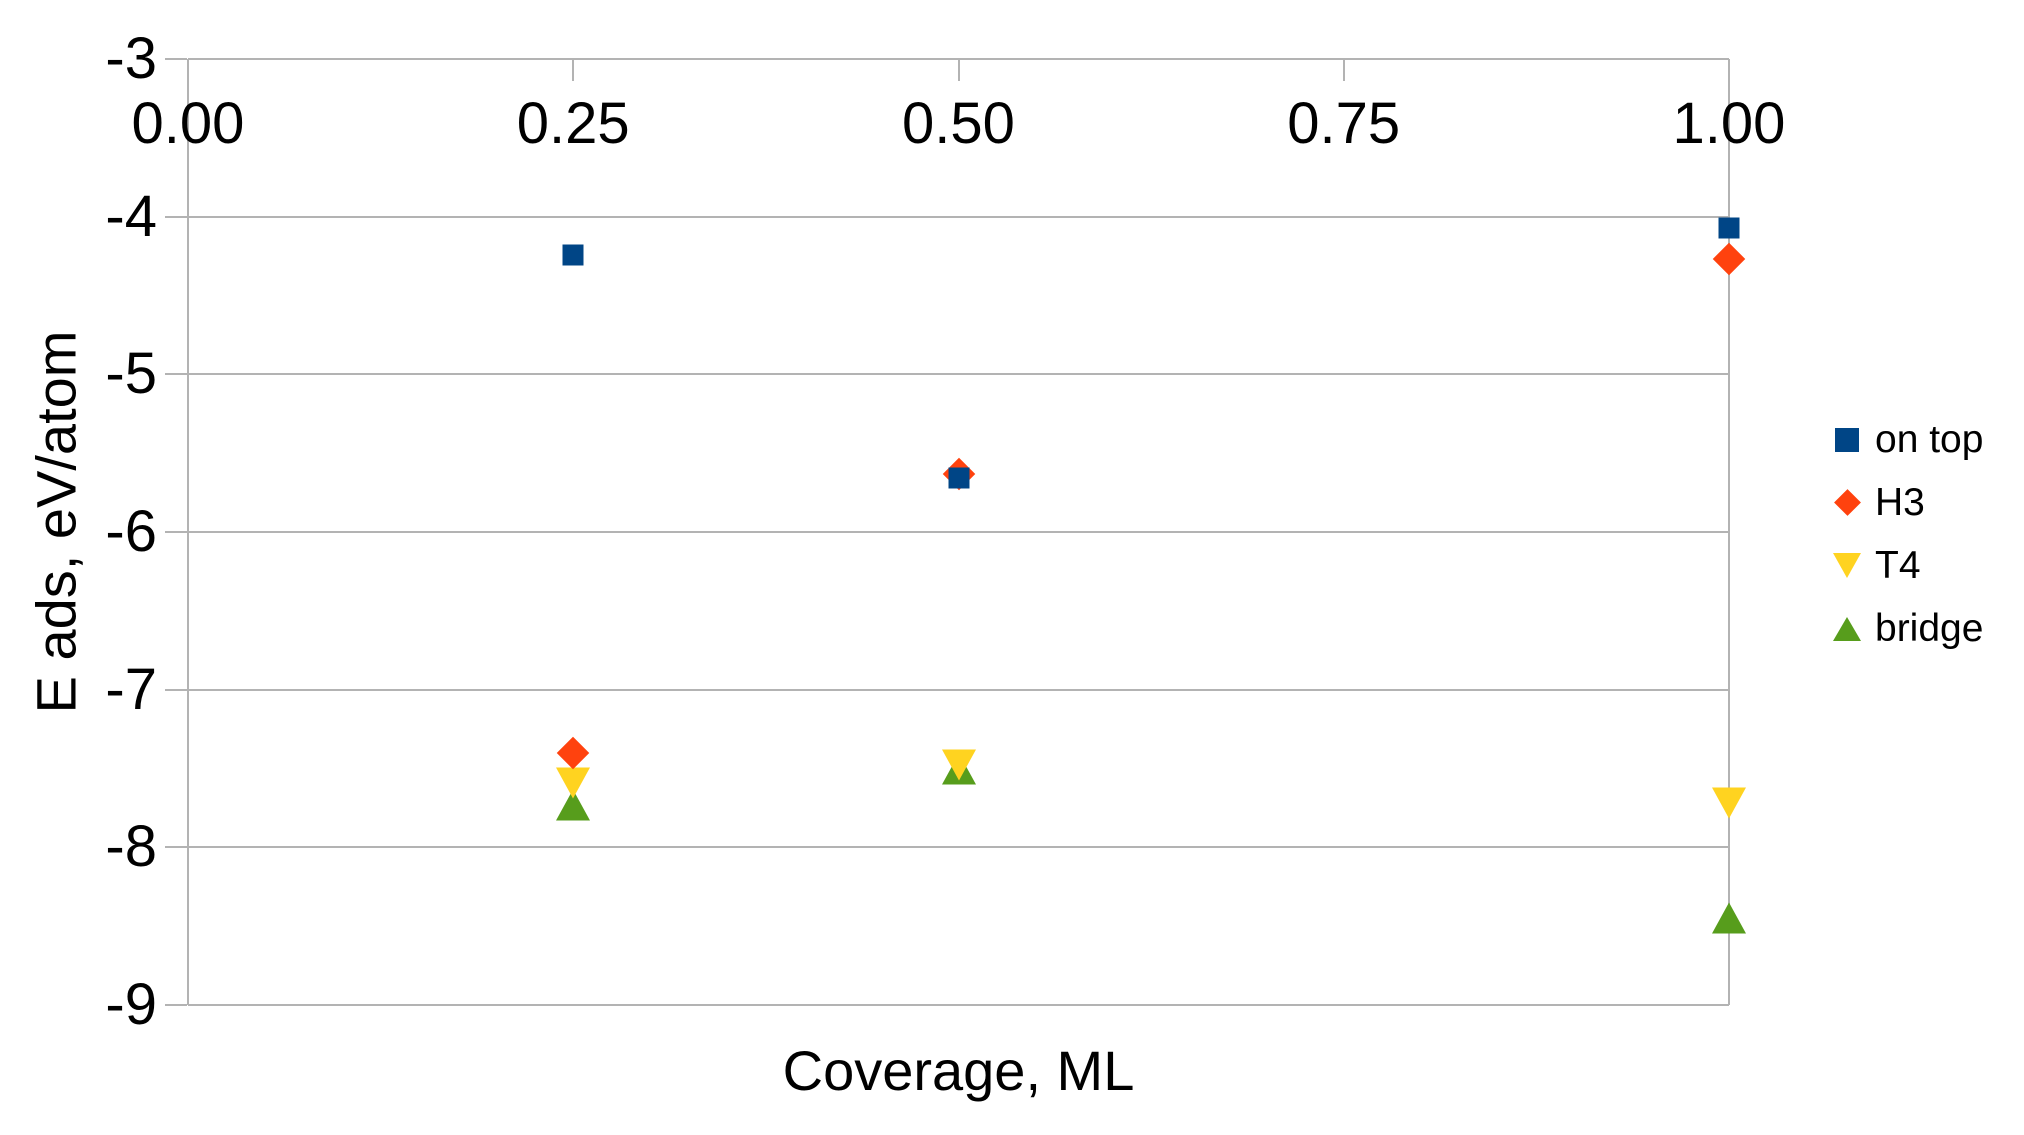 Image resolution: width=2024 pixels, height=1135 pixels. Describe the element at coordinates (1929, 439) in the screenshot. I see `legend-label-on-top: on top` at that location.